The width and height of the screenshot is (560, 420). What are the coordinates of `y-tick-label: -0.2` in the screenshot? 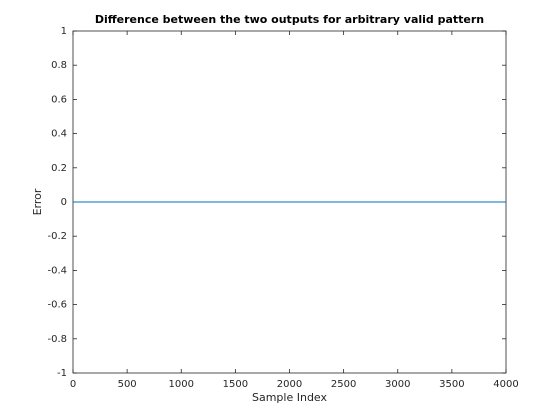 It's located at (57, 236).